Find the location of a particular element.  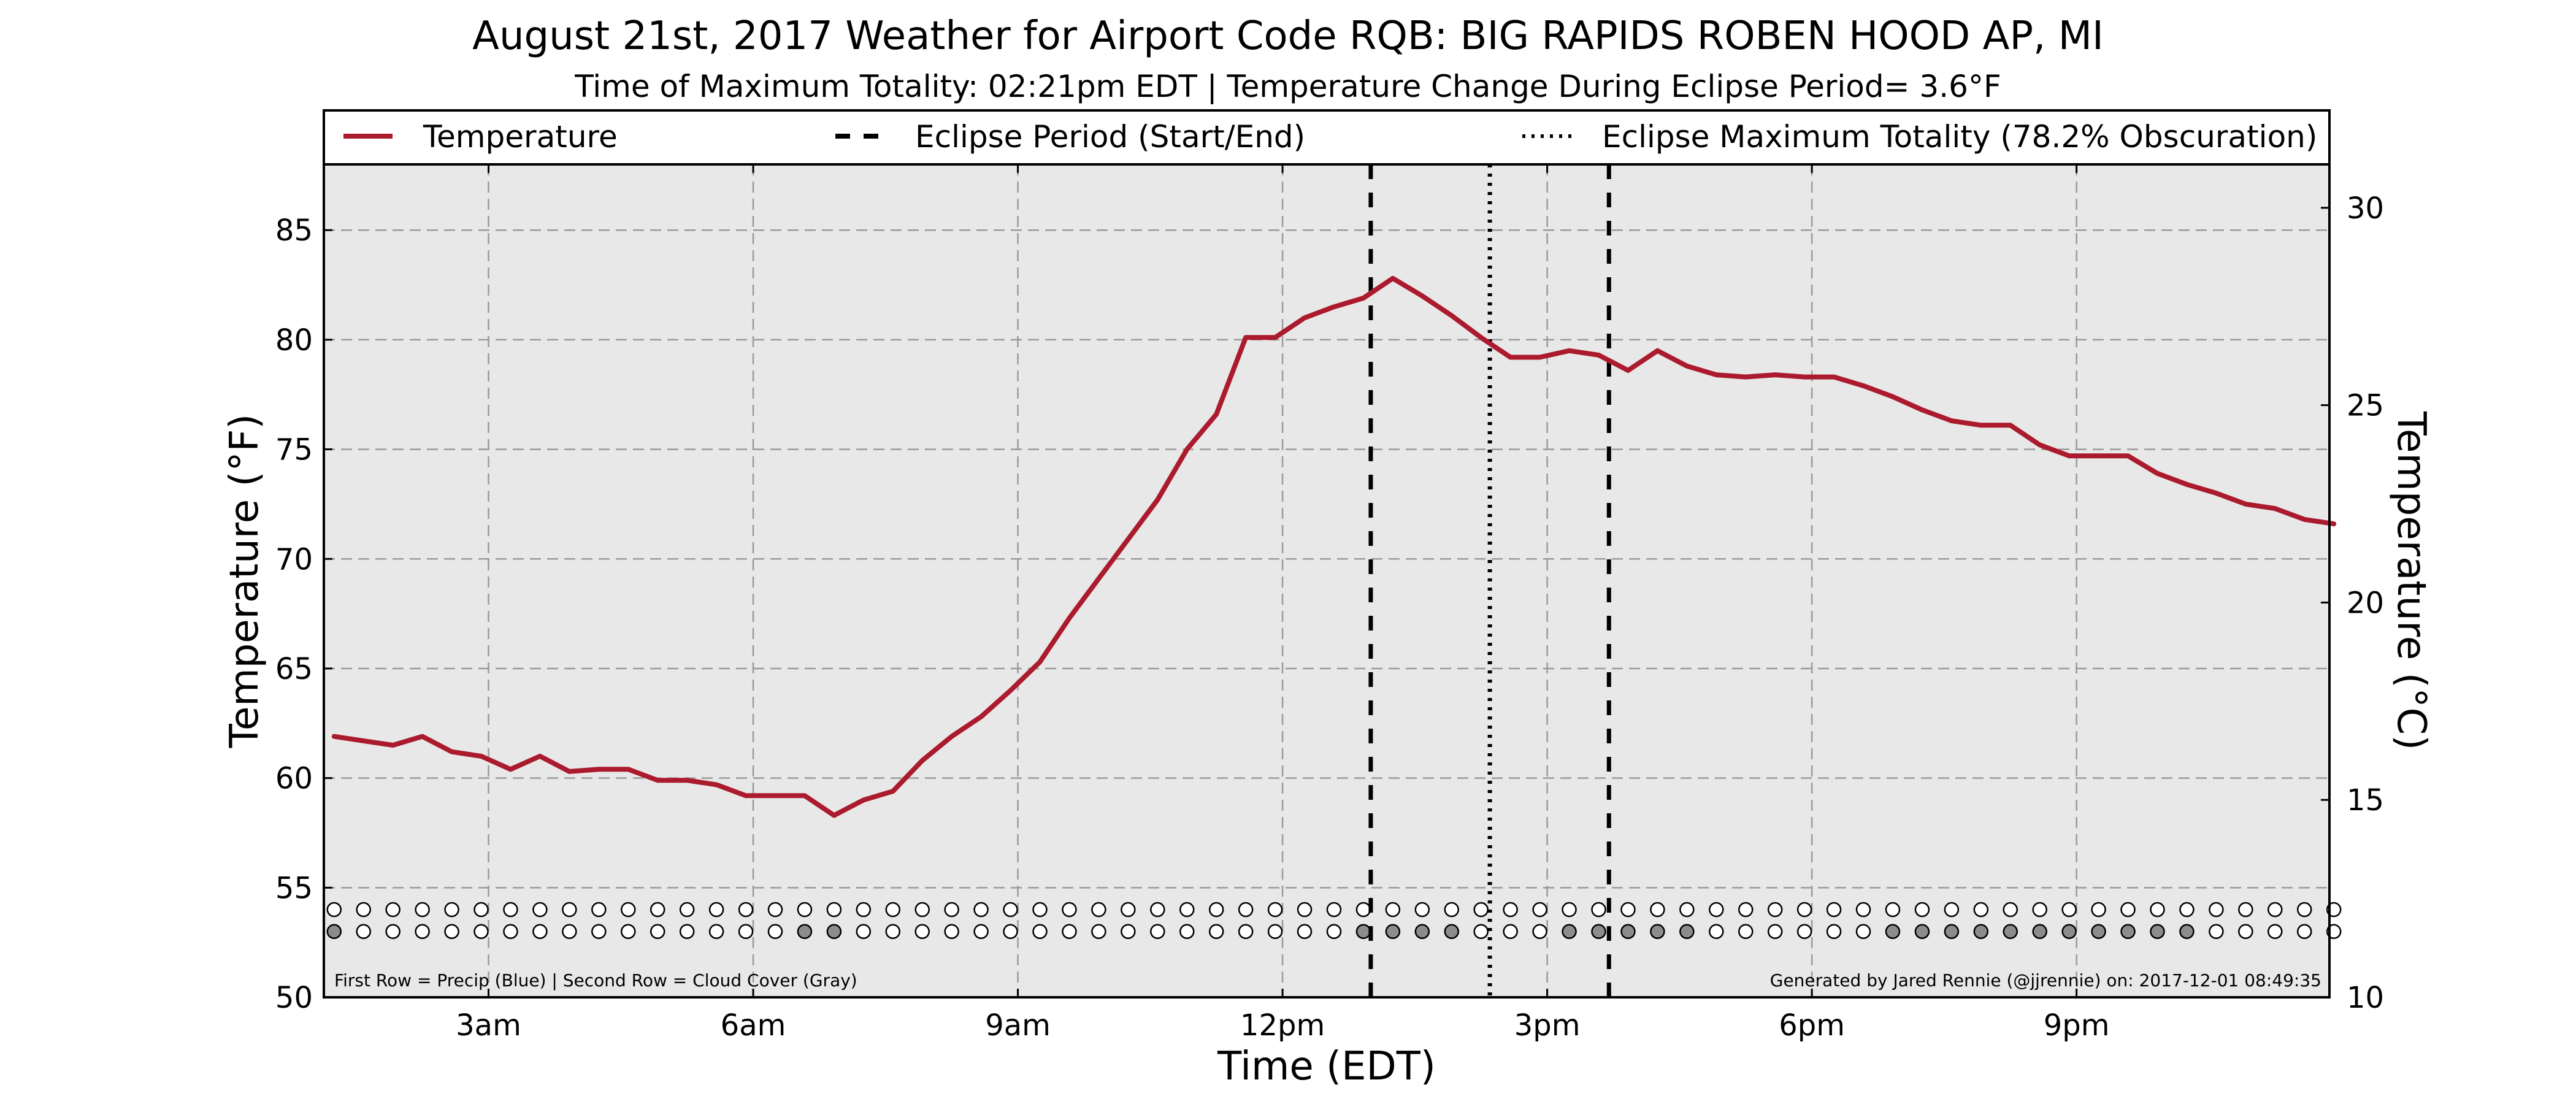

legend-label-temperature: Temperature is located at coordinates (520, 137).